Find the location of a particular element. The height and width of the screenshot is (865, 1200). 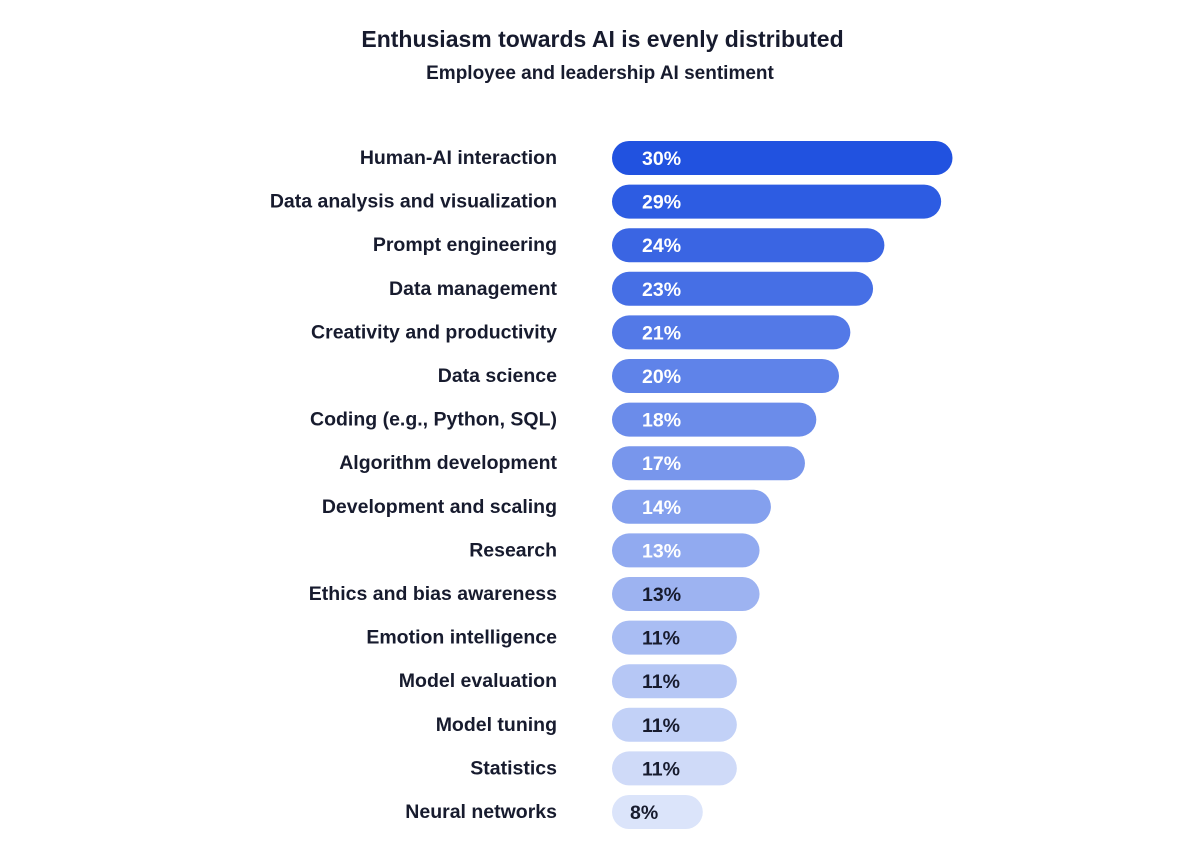

category-label: Algorithm development is located at coordinates (448, 463).